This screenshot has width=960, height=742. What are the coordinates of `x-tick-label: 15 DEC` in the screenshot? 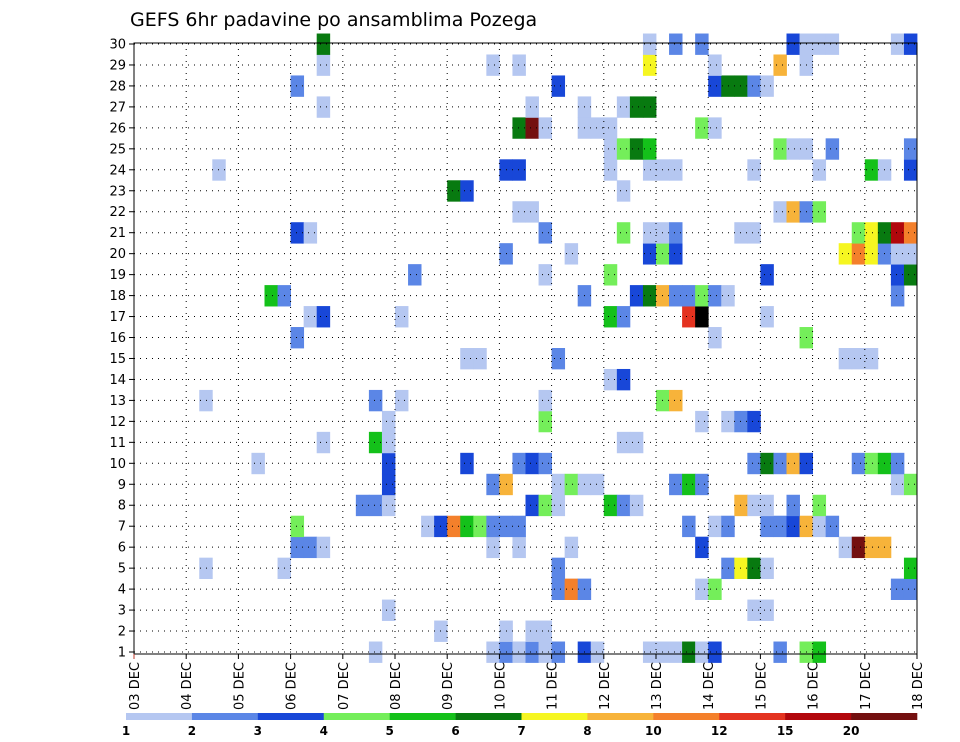 It's located at (761, 686).